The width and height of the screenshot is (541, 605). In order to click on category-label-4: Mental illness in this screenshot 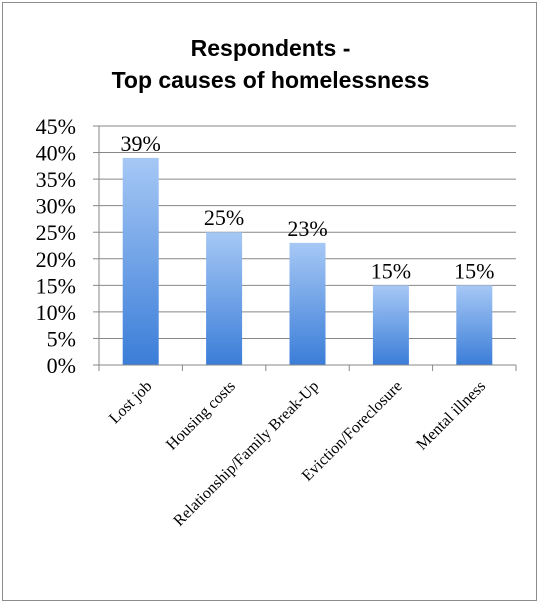, I will do `click(451, 416)`.